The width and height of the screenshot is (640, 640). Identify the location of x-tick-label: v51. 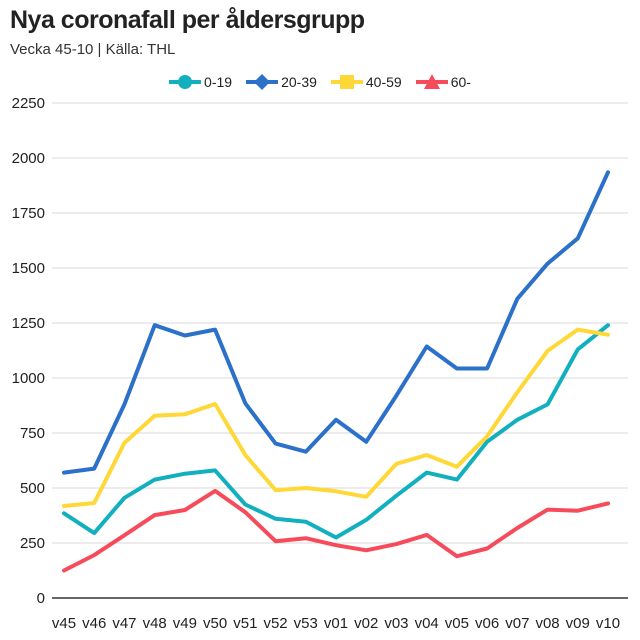
(245, 623).